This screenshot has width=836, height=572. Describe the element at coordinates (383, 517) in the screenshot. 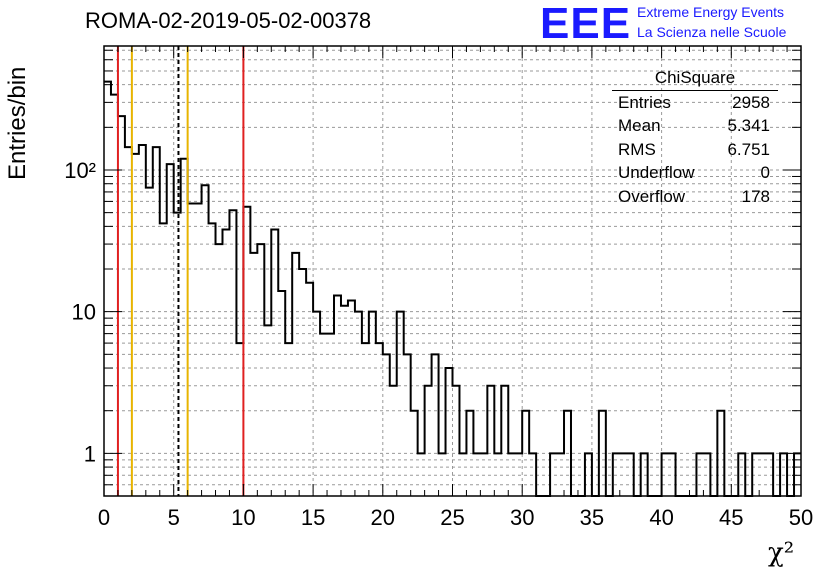

I see `x-tick-label: 20` at that location.